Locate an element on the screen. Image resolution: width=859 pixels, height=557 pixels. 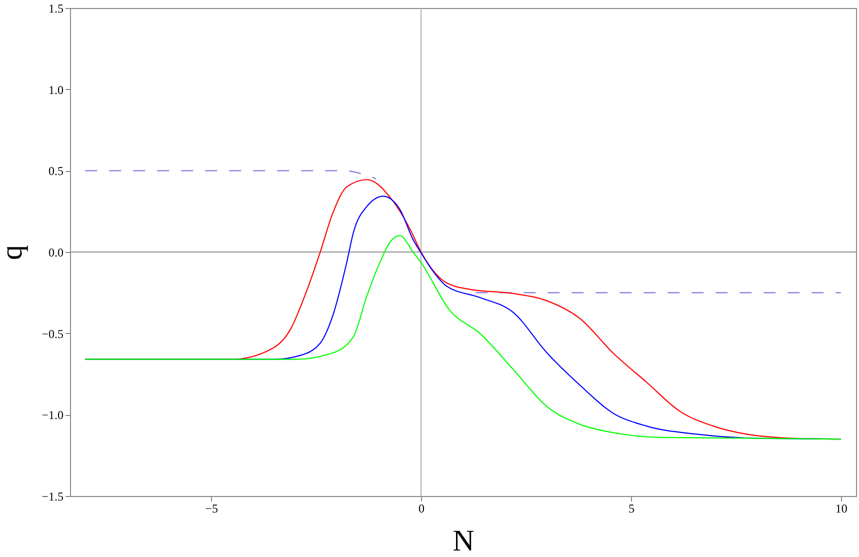
x-tick-label: 0 is located at coordinates (421, 509).